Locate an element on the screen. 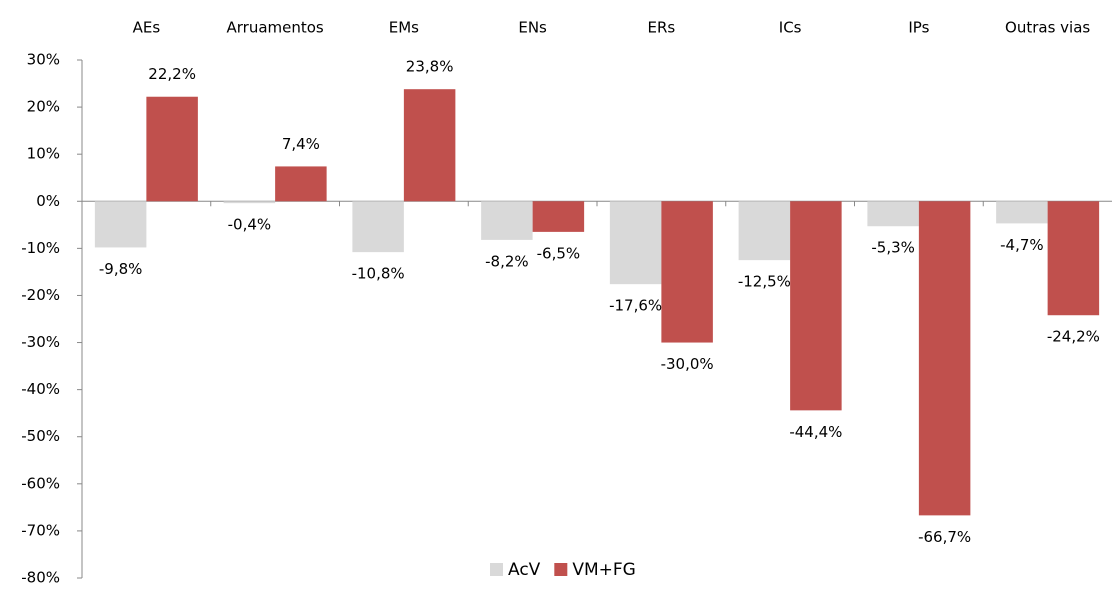 This screenshot has width=1112, height=591. y-tick-label: 10% is located at coordinates (43, 154).